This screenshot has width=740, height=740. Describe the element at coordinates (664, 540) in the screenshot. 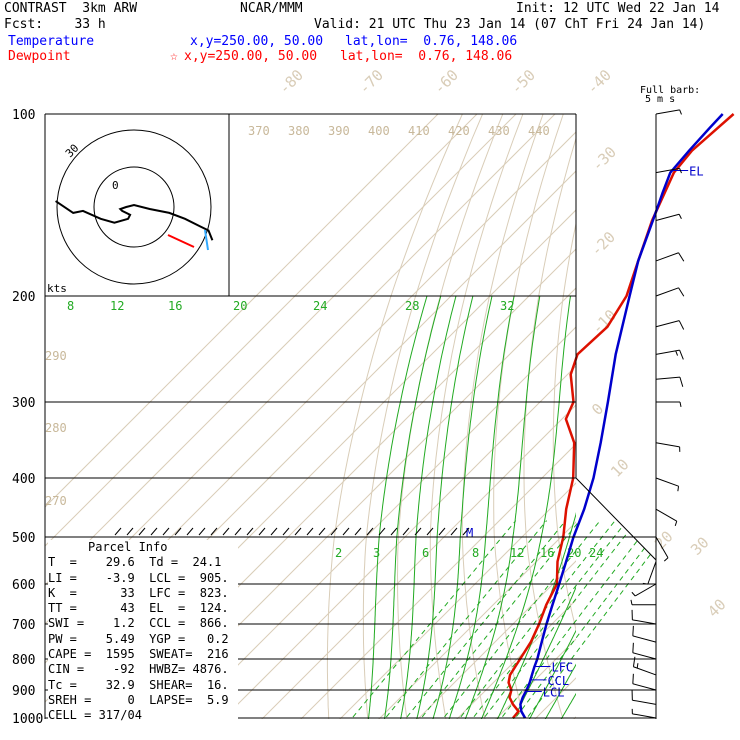

I see `temperature-axis-label: 20` at that location.